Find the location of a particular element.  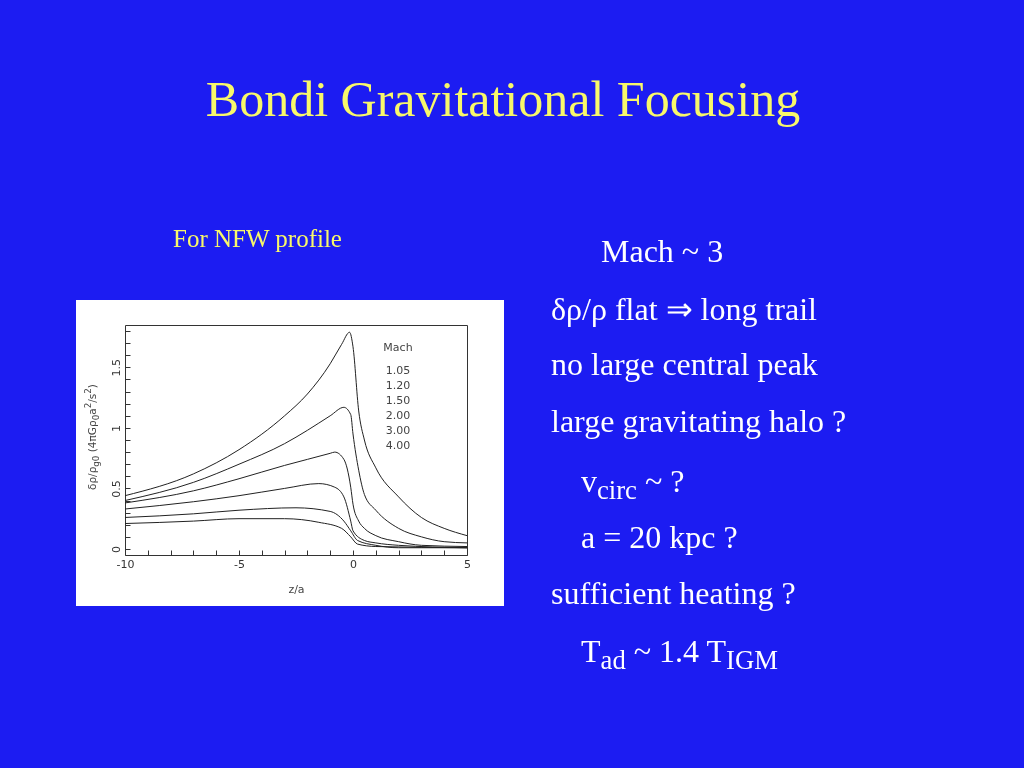

x-tick-label: 5 is located at coordinates (467, 564).